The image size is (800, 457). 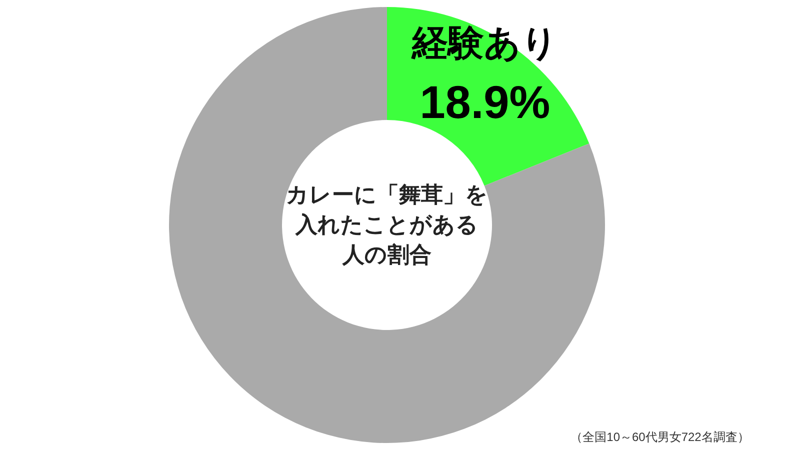 I want to click on text: カレーに「舞茸」を入れたことがある人の割合, so click(x=387, y=224).